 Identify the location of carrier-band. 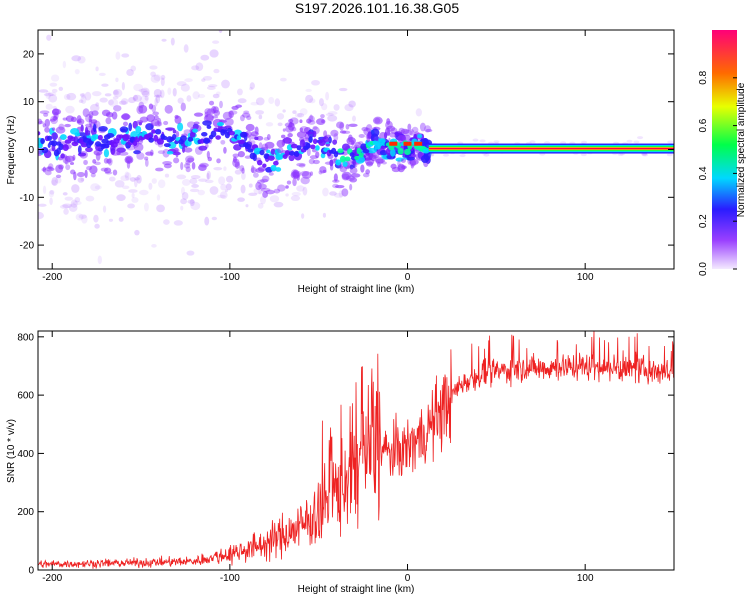
(551, 148).